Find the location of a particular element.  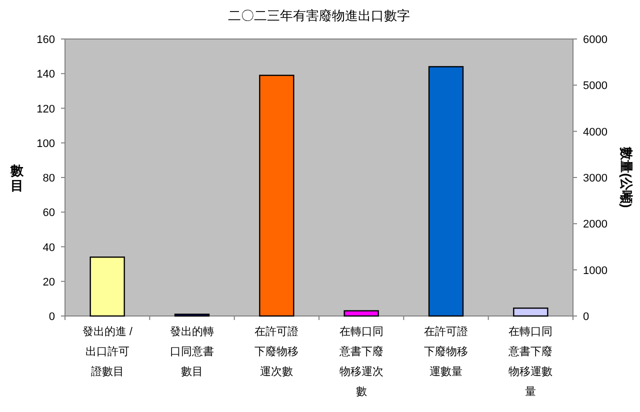

y2-axis-title: 數量(公噸) is located at coordinates (626, 177).